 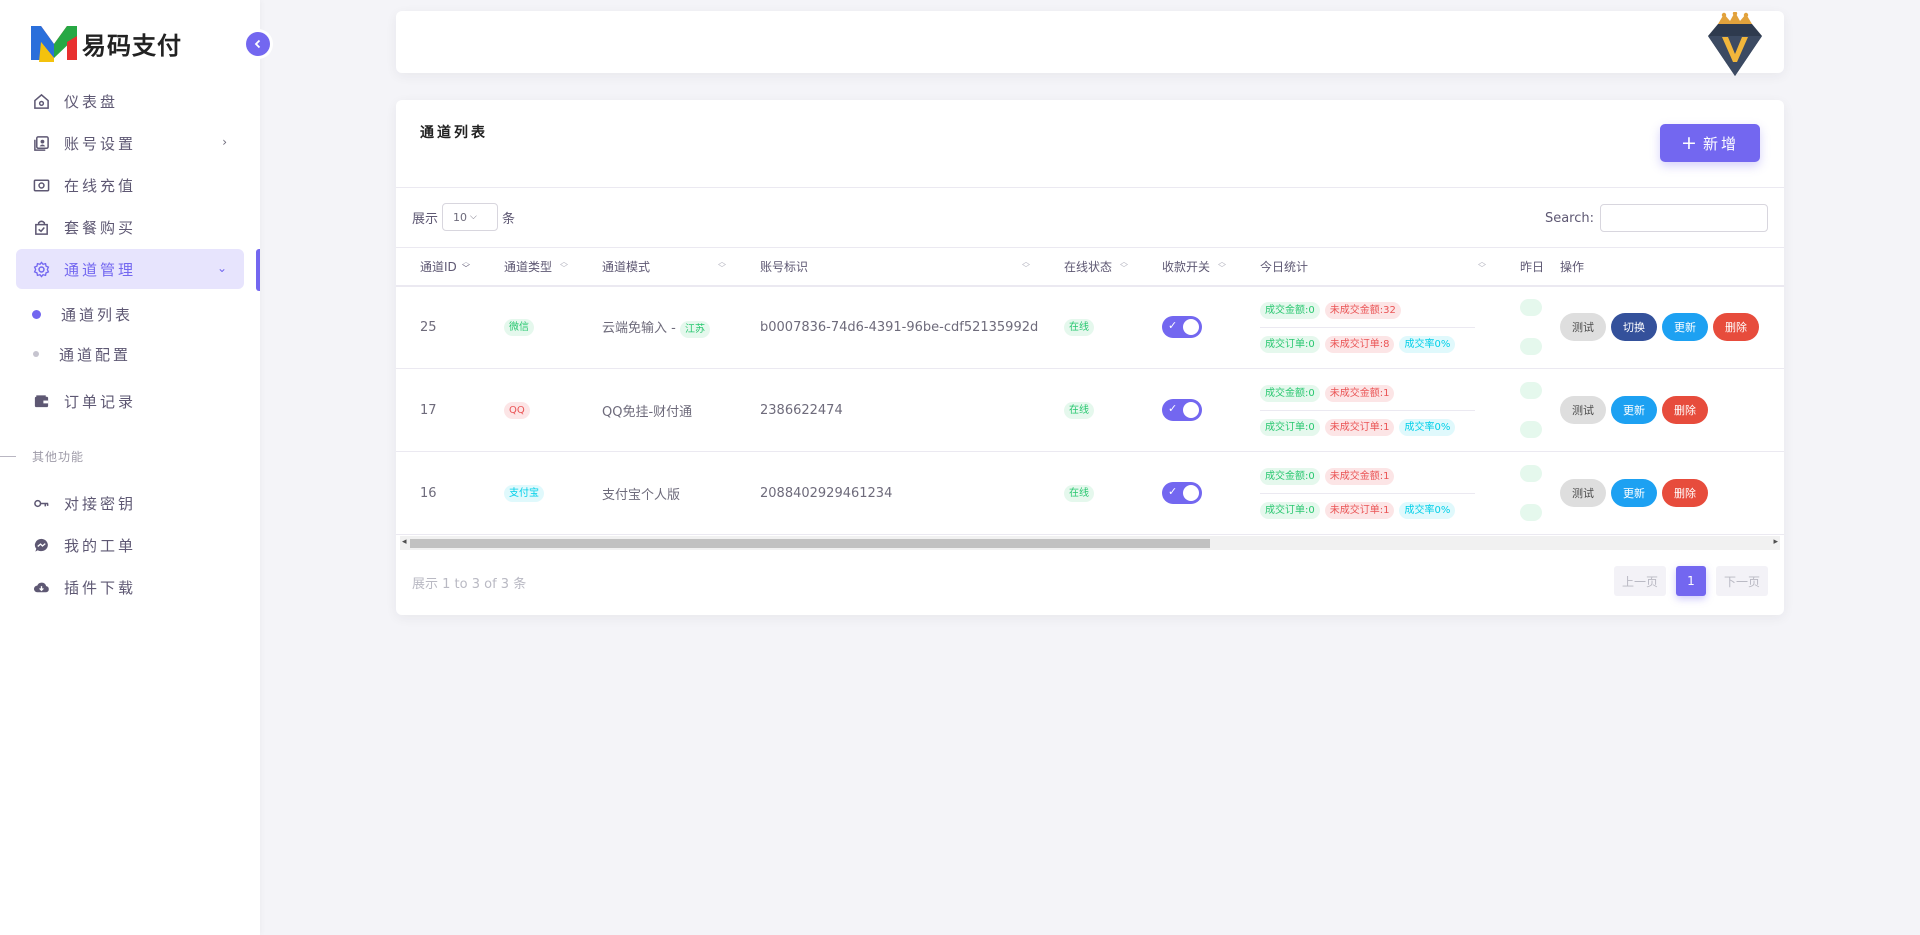 What do you see at coordinates (82, 314) in the screenshot?
I see `sidebar-subitem-channel-list: 通道列表` at bounding box center [82, 314].